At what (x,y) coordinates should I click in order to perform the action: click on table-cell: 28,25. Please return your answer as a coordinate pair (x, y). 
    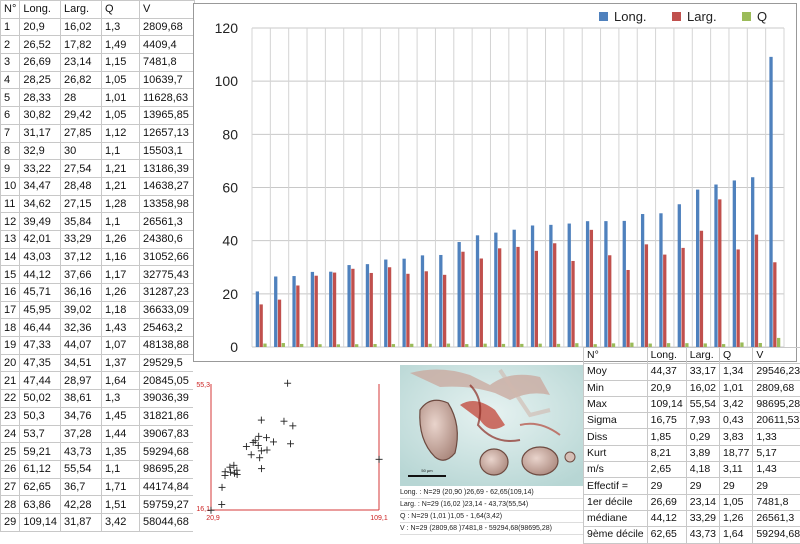
    Looking at the image, I should click on (40, 80).